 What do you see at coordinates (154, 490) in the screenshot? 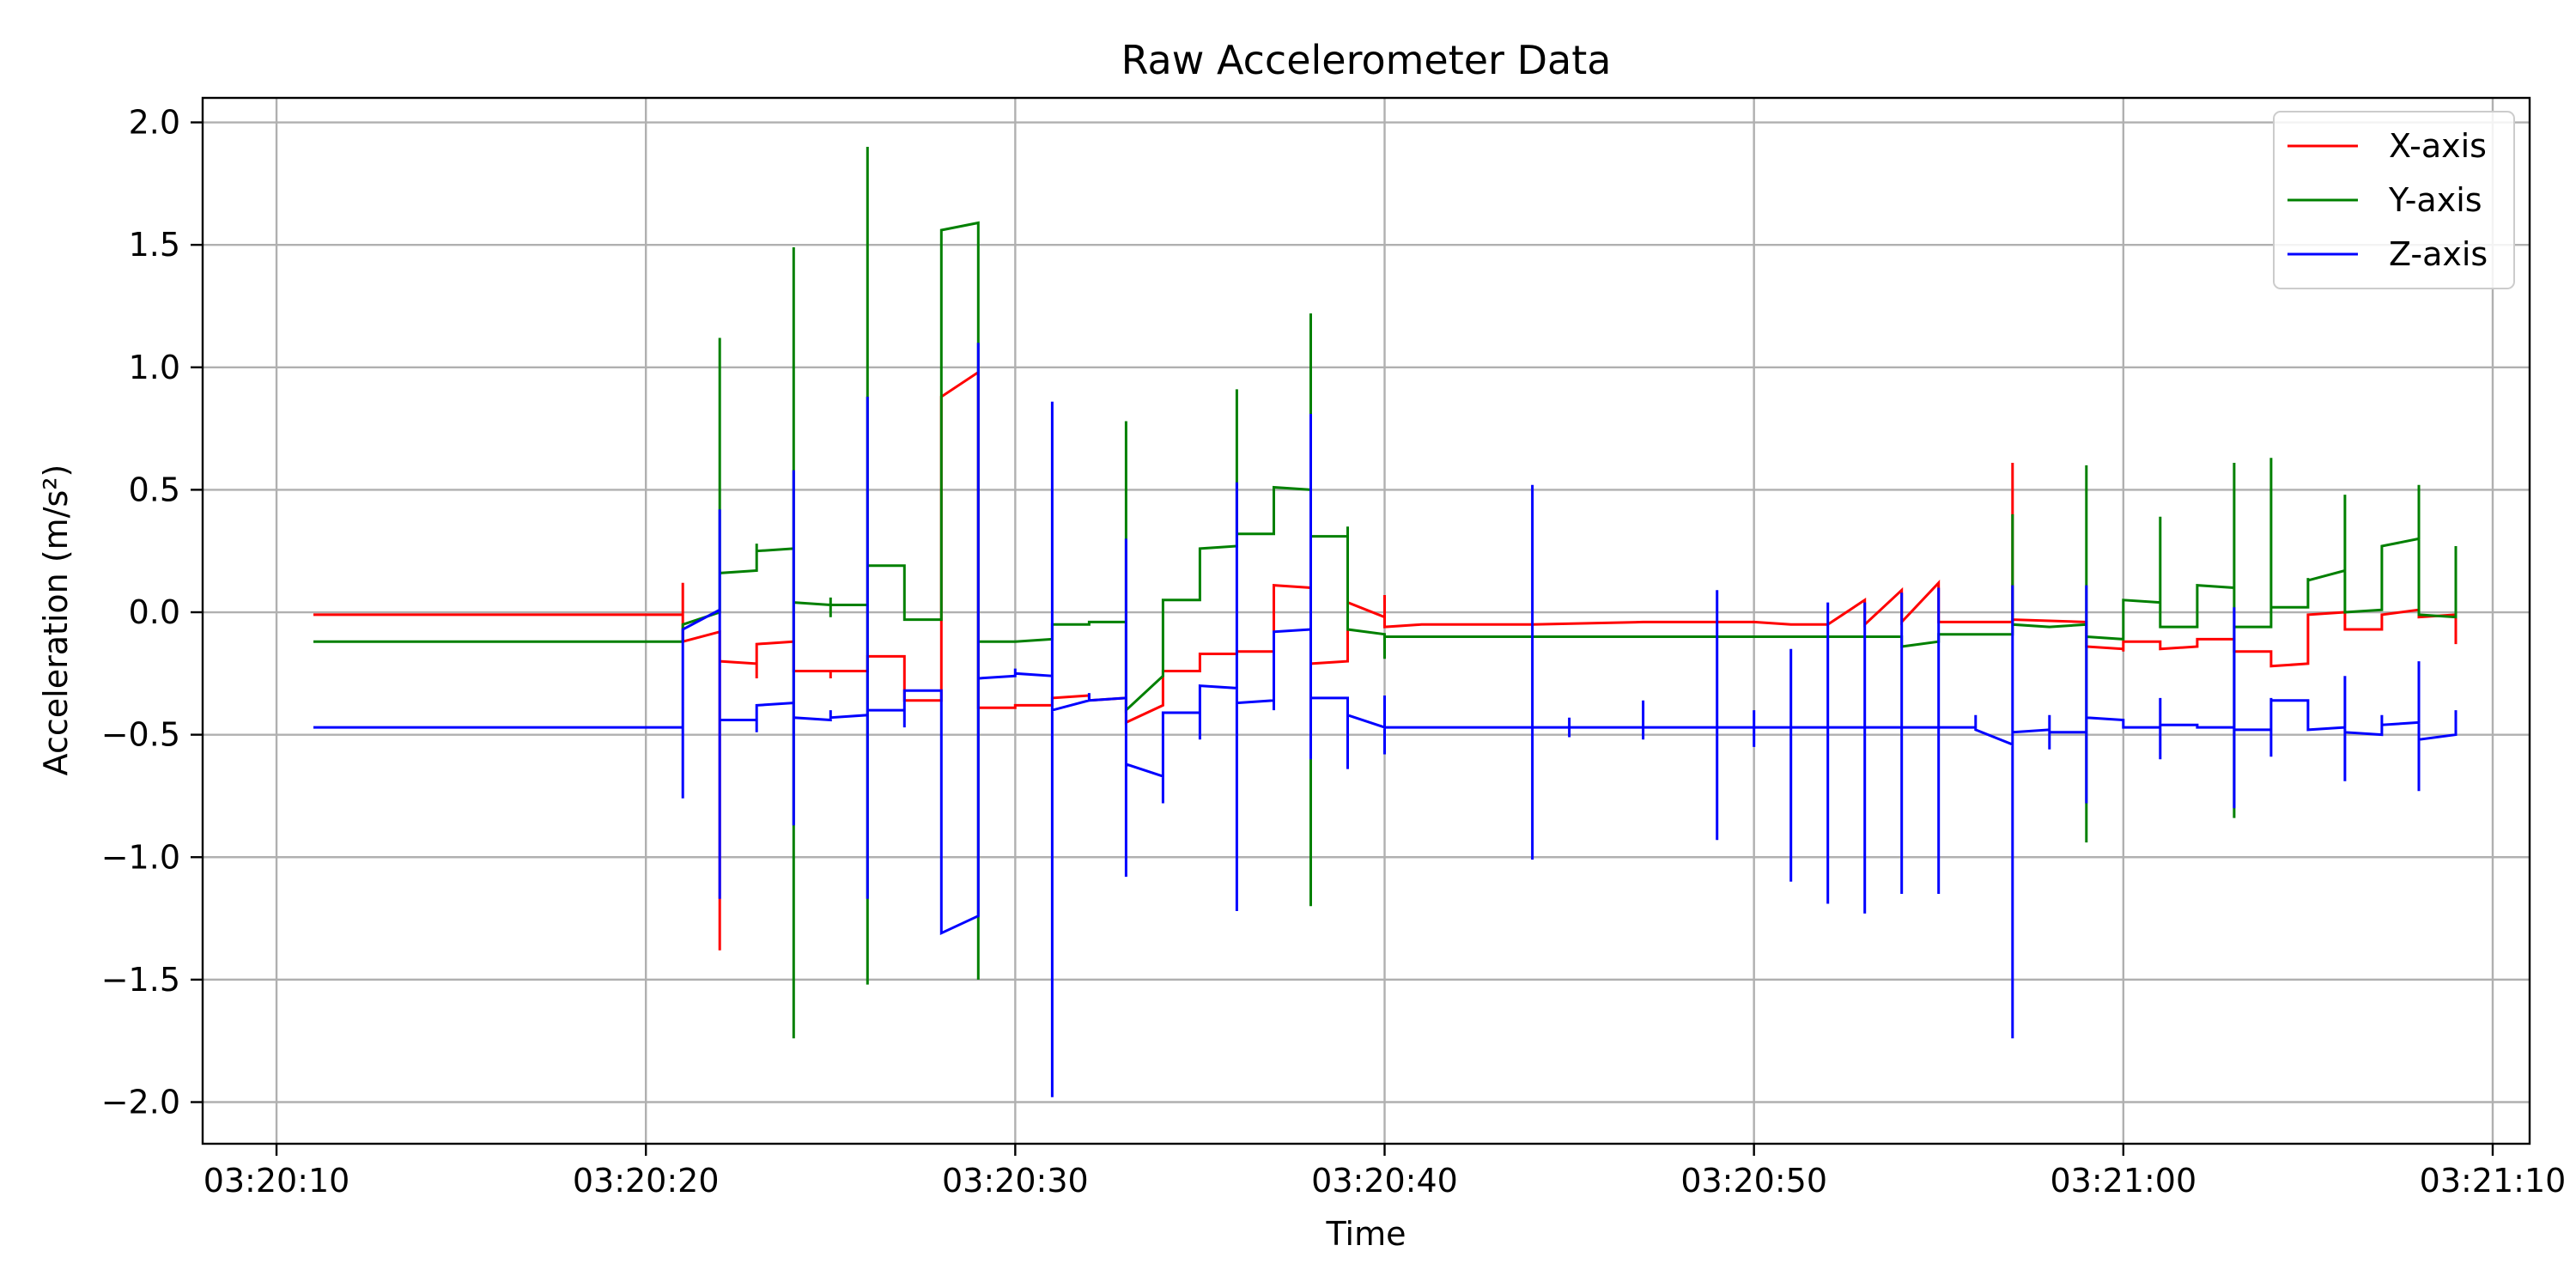
I see `y-tick-label: 0.5` at bounding box center [154, 490].